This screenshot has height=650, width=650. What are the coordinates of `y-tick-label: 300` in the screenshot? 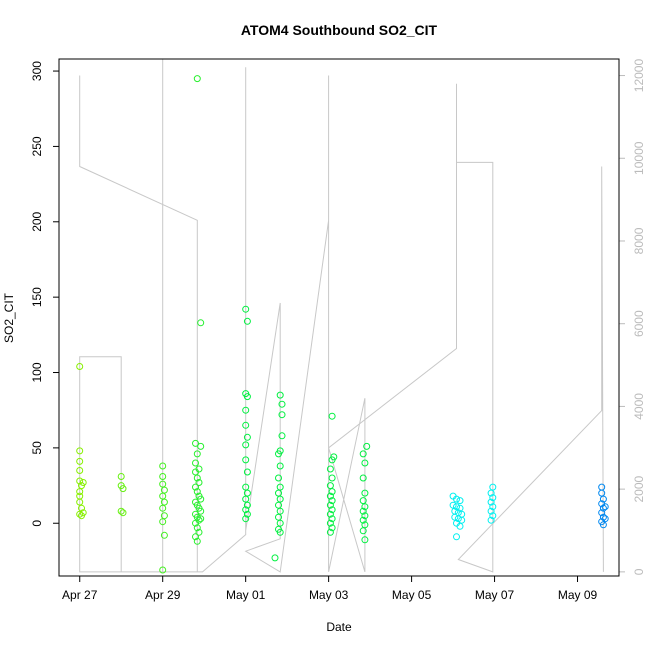 It's located at (37, 71).